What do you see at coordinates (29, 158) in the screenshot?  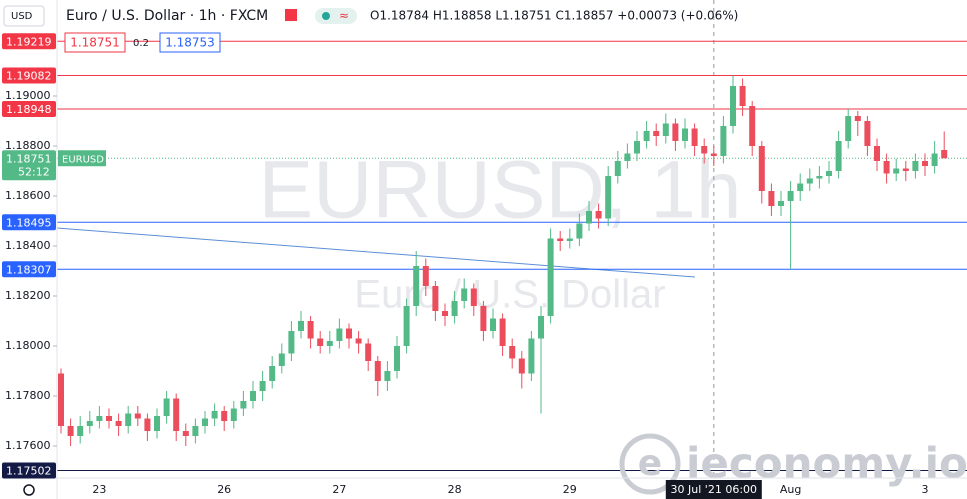 I see `current-price-label: 1.18751` at bounding box center [29, 158].